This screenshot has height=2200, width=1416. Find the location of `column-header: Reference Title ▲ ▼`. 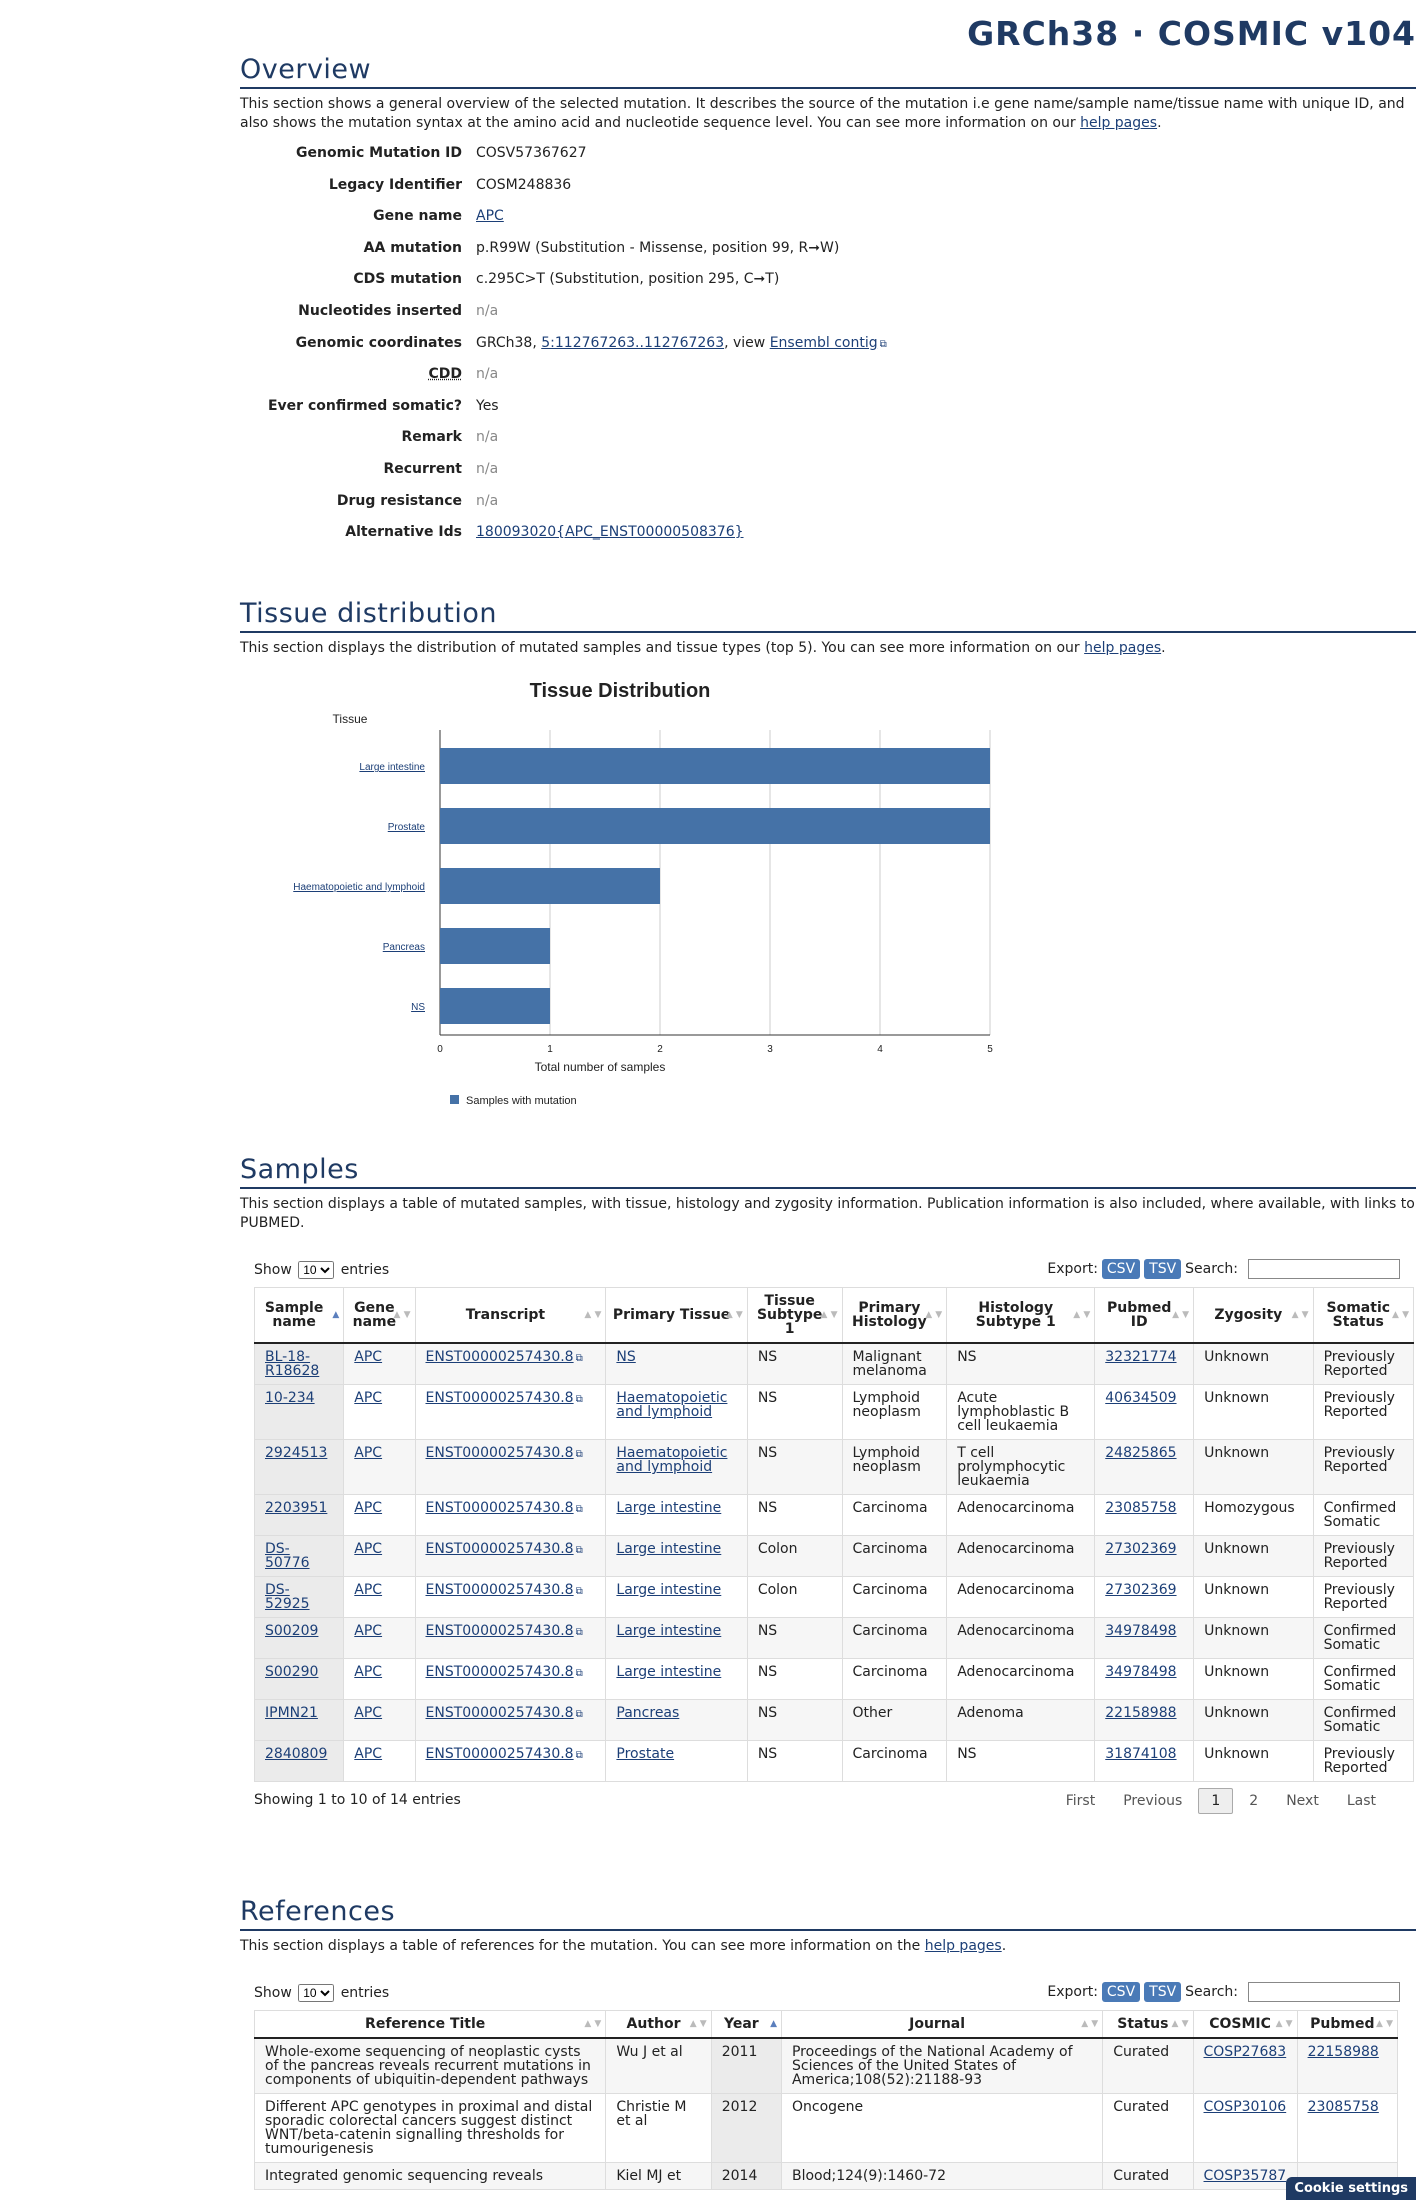

column-header: Reference Title ▲ ▼ is located at coordinates (430, 2024).